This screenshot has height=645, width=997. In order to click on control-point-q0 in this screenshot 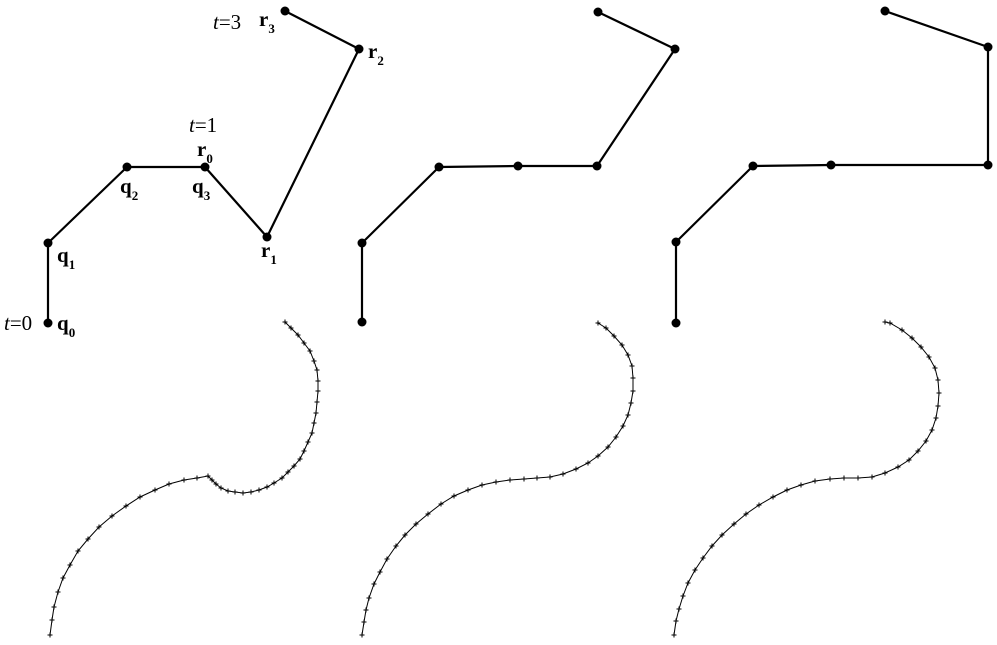, I will do `click(48, 323)`.